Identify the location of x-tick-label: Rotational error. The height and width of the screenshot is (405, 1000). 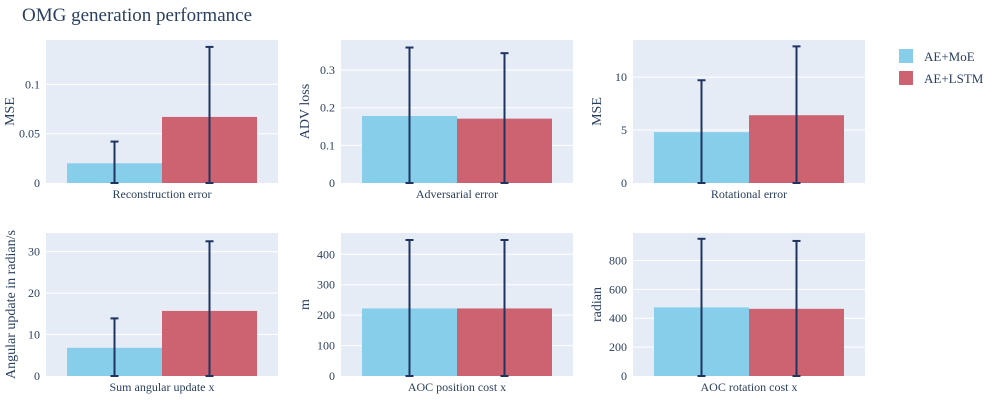
(749, 194).